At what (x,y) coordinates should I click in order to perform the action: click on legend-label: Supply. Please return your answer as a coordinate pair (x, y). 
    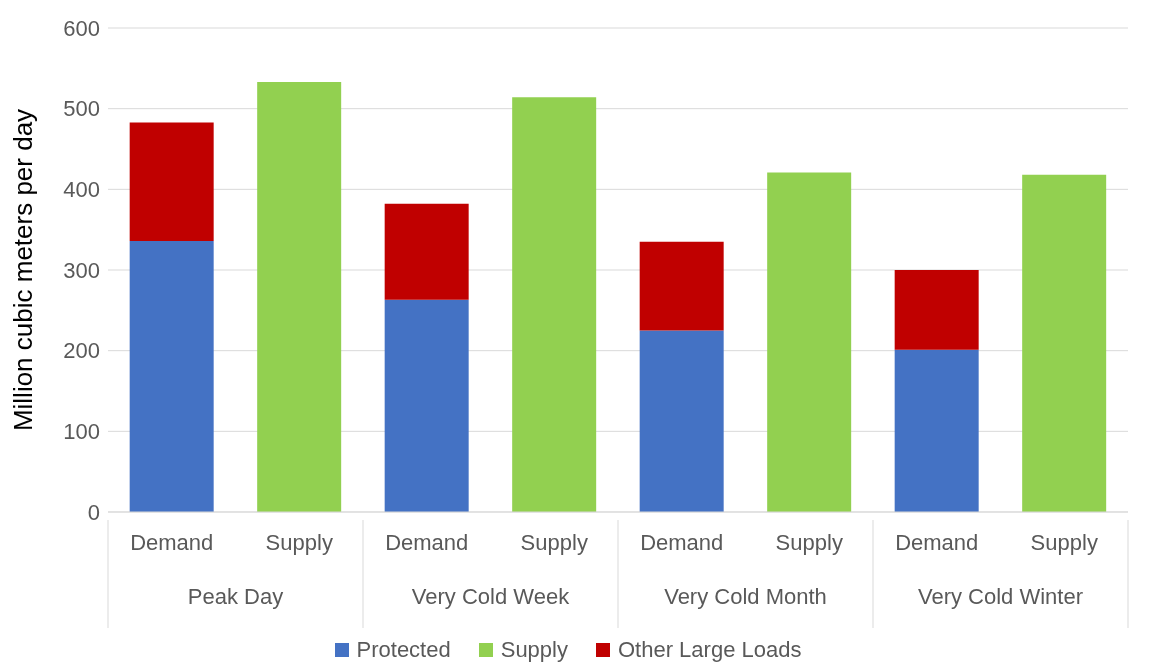
    Looking at the image, I should click on (534, 650).